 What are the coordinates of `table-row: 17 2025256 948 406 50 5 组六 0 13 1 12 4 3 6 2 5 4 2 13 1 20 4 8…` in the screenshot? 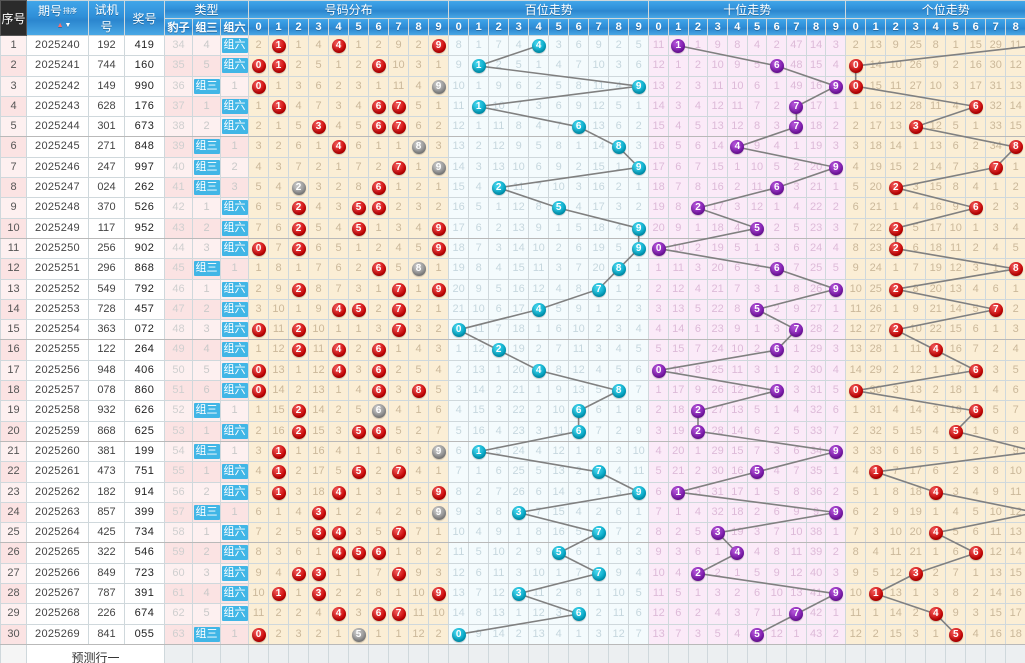 It's located at (512, 370).